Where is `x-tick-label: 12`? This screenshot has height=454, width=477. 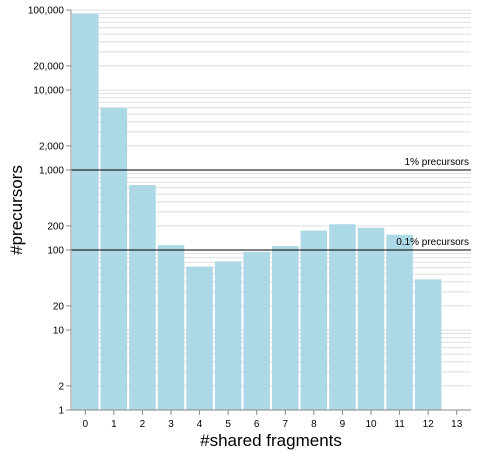
x-tick-label: 12 is located at coordinates (429, 424).